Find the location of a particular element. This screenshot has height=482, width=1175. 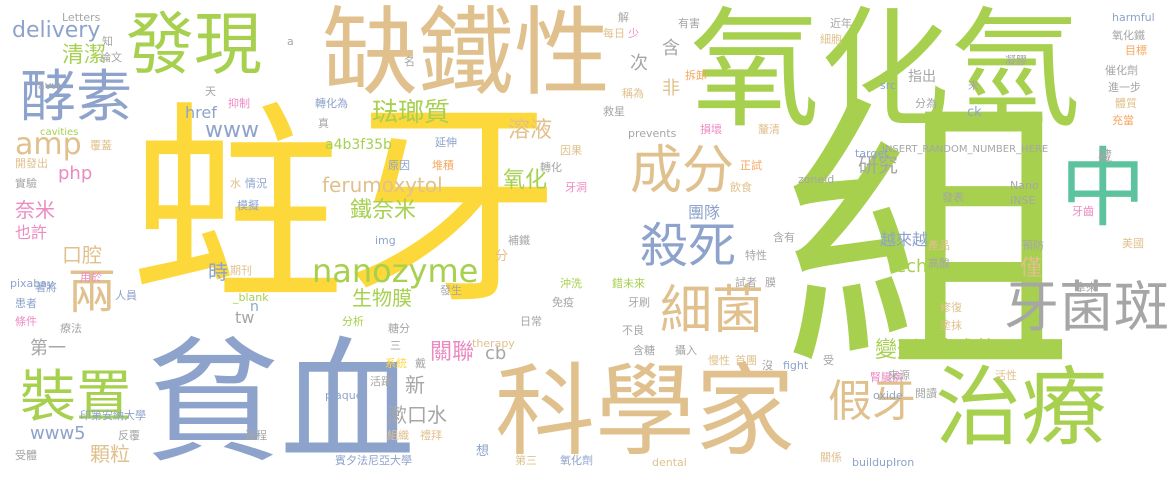

word: 貧血 is located at coordinates (280, 402).